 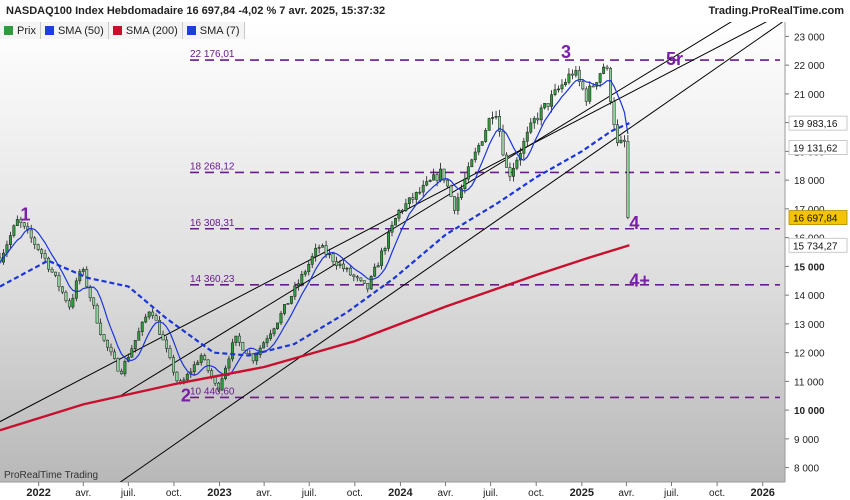 What do you see at coordinates (809, 267) in the screenshot?
I see `y-tick-label: 15 000` at bounding box center [809, 267].